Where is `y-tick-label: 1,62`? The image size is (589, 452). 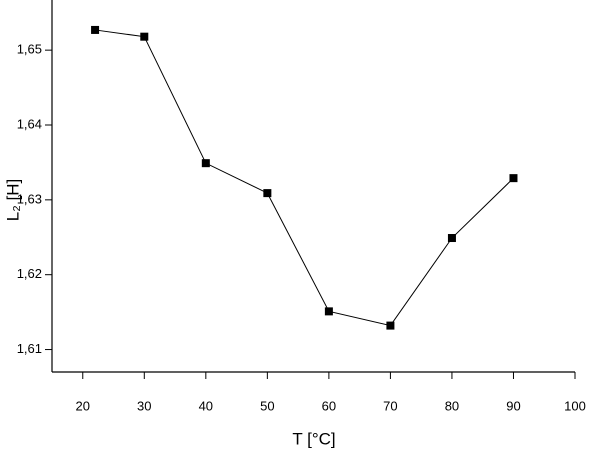 y-tick-label: 1,62 is located at coordinates (29, 273).